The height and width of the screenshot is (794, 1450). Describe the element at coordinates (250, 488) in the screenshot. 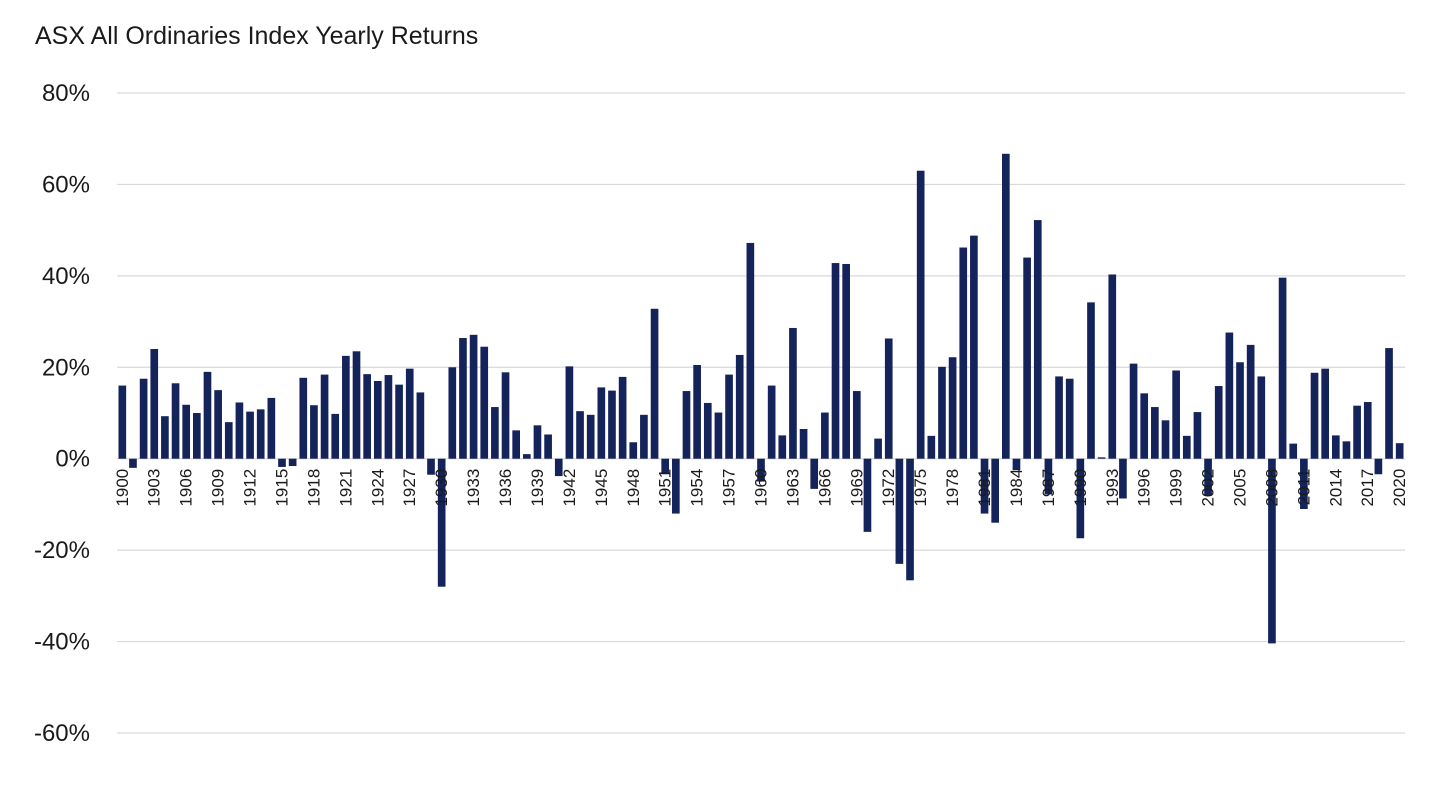

I see `x-tick-label: 1912` at that location.